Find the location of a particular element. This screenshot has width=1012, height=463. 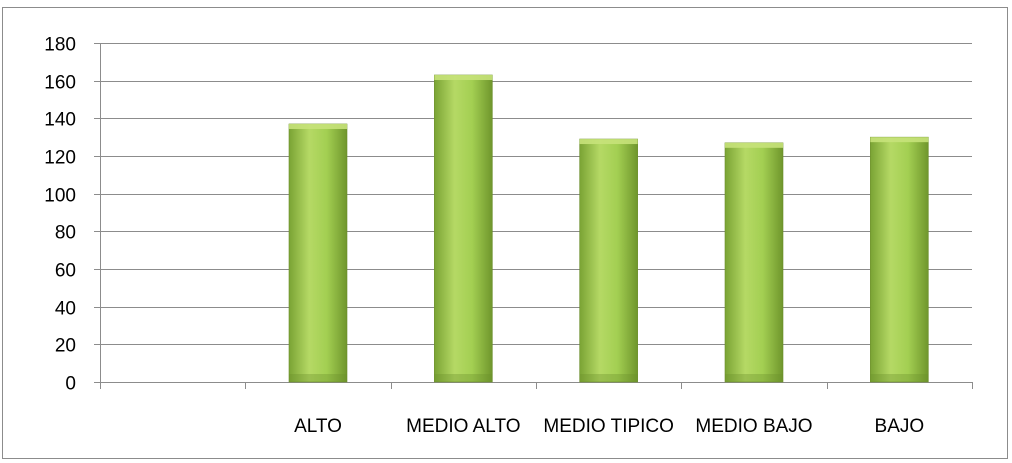

y-tick-label: 140 is located at coordinates (60, 120).